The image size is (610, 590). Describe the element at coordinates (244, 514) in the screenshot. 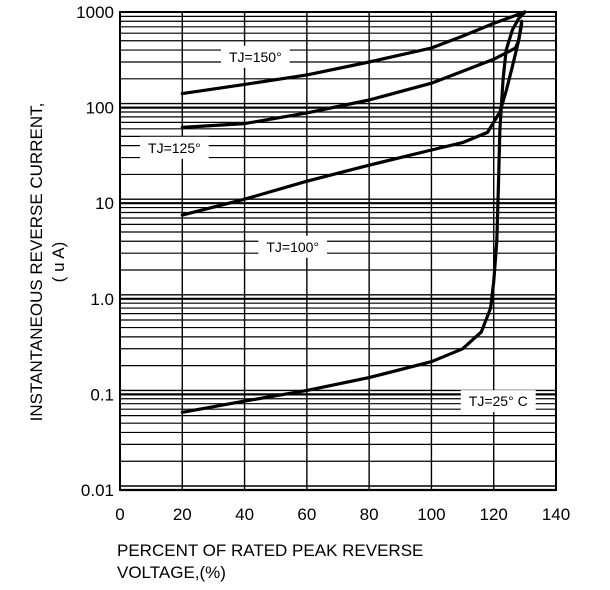

I see `x-tick-label: 40` at that location.